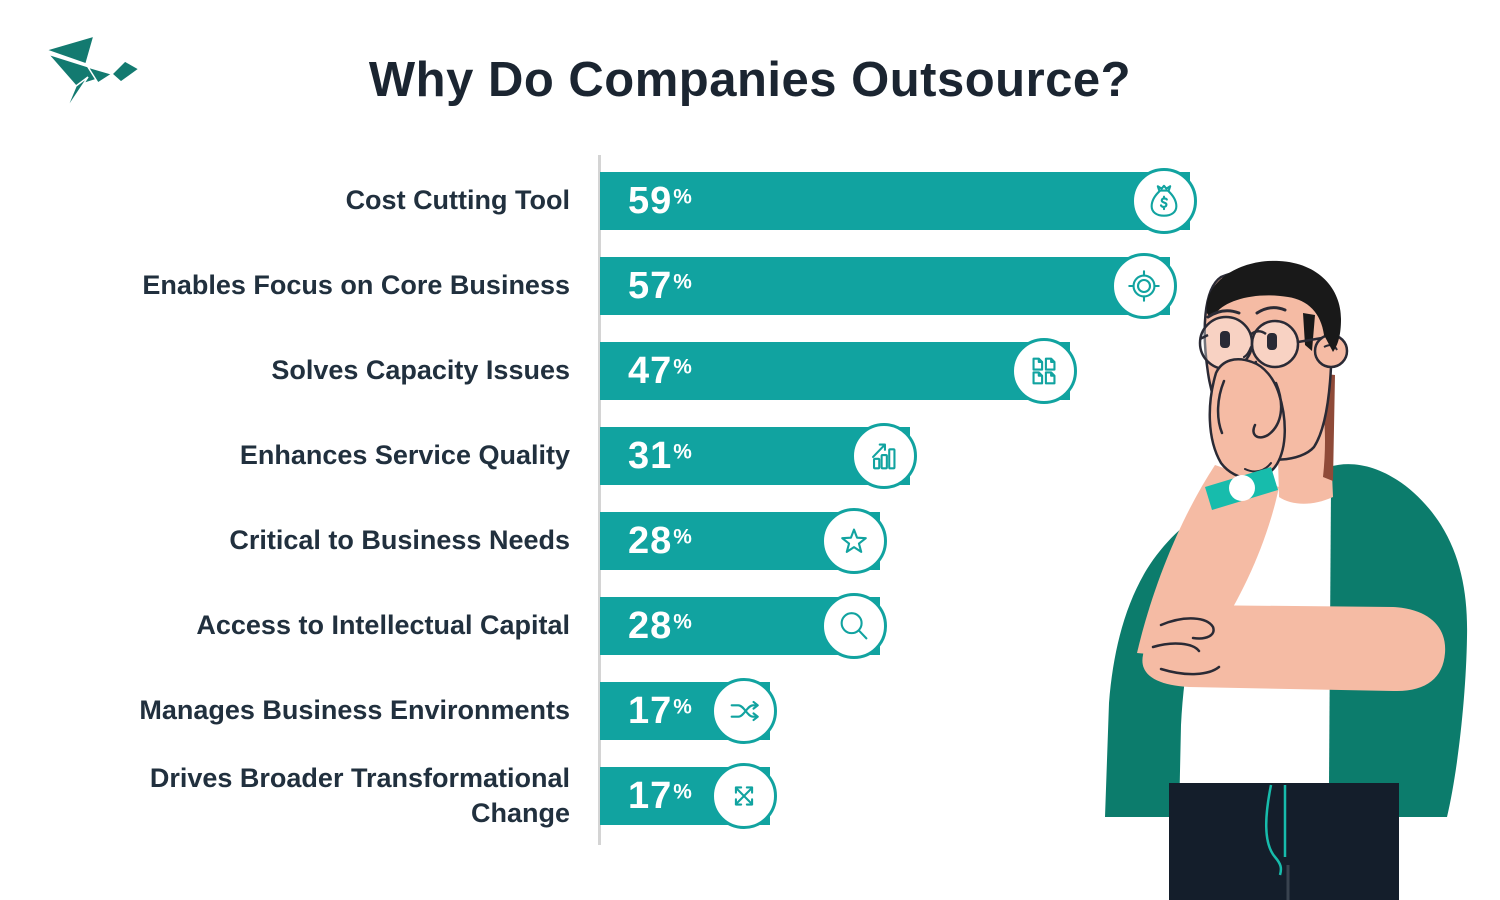 The height and width of the screenshot is (900, 1500). Describe the element at coordinates (1272, 341) in the screenshot. I see `eye-right` at that location.